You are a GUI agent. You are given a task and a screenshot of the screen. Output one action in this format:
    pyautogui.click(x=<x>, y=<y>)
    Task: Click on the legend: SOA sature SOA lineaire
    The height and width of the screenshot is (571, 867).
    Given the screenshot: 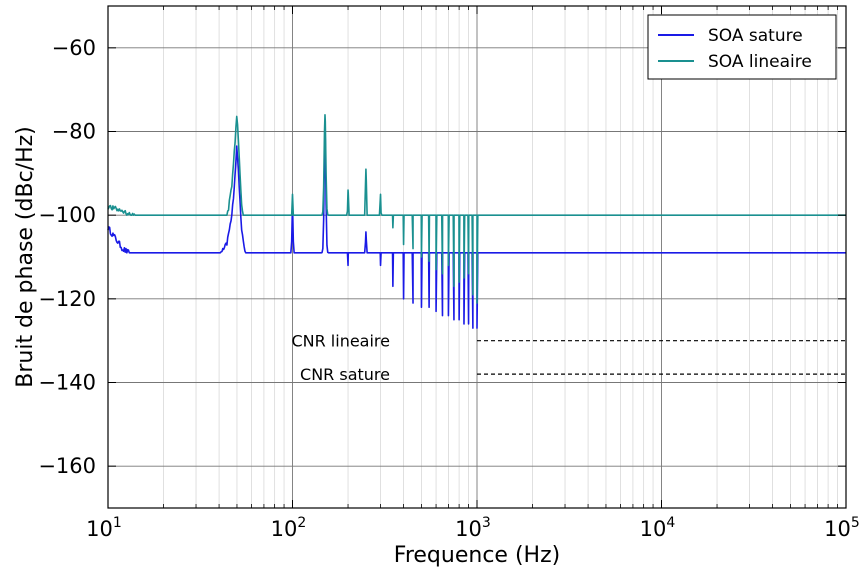 What is the action you would take?
    pyautogui.click(x=742, y=47)
    